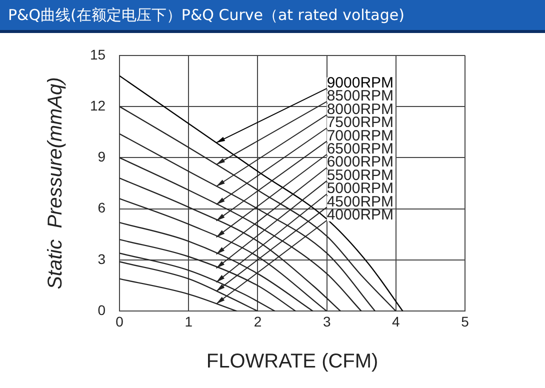  I want to click on text: 7000RPM, so click(360, 135).